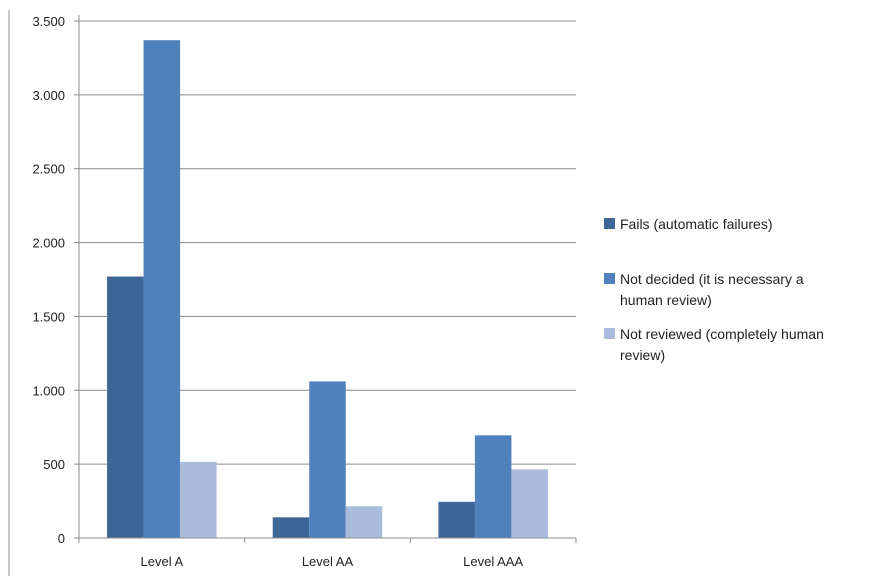 The width and height of the screenshot is (877, 578). I want to click on y-tick-label: 2.000, so click(48, 243).